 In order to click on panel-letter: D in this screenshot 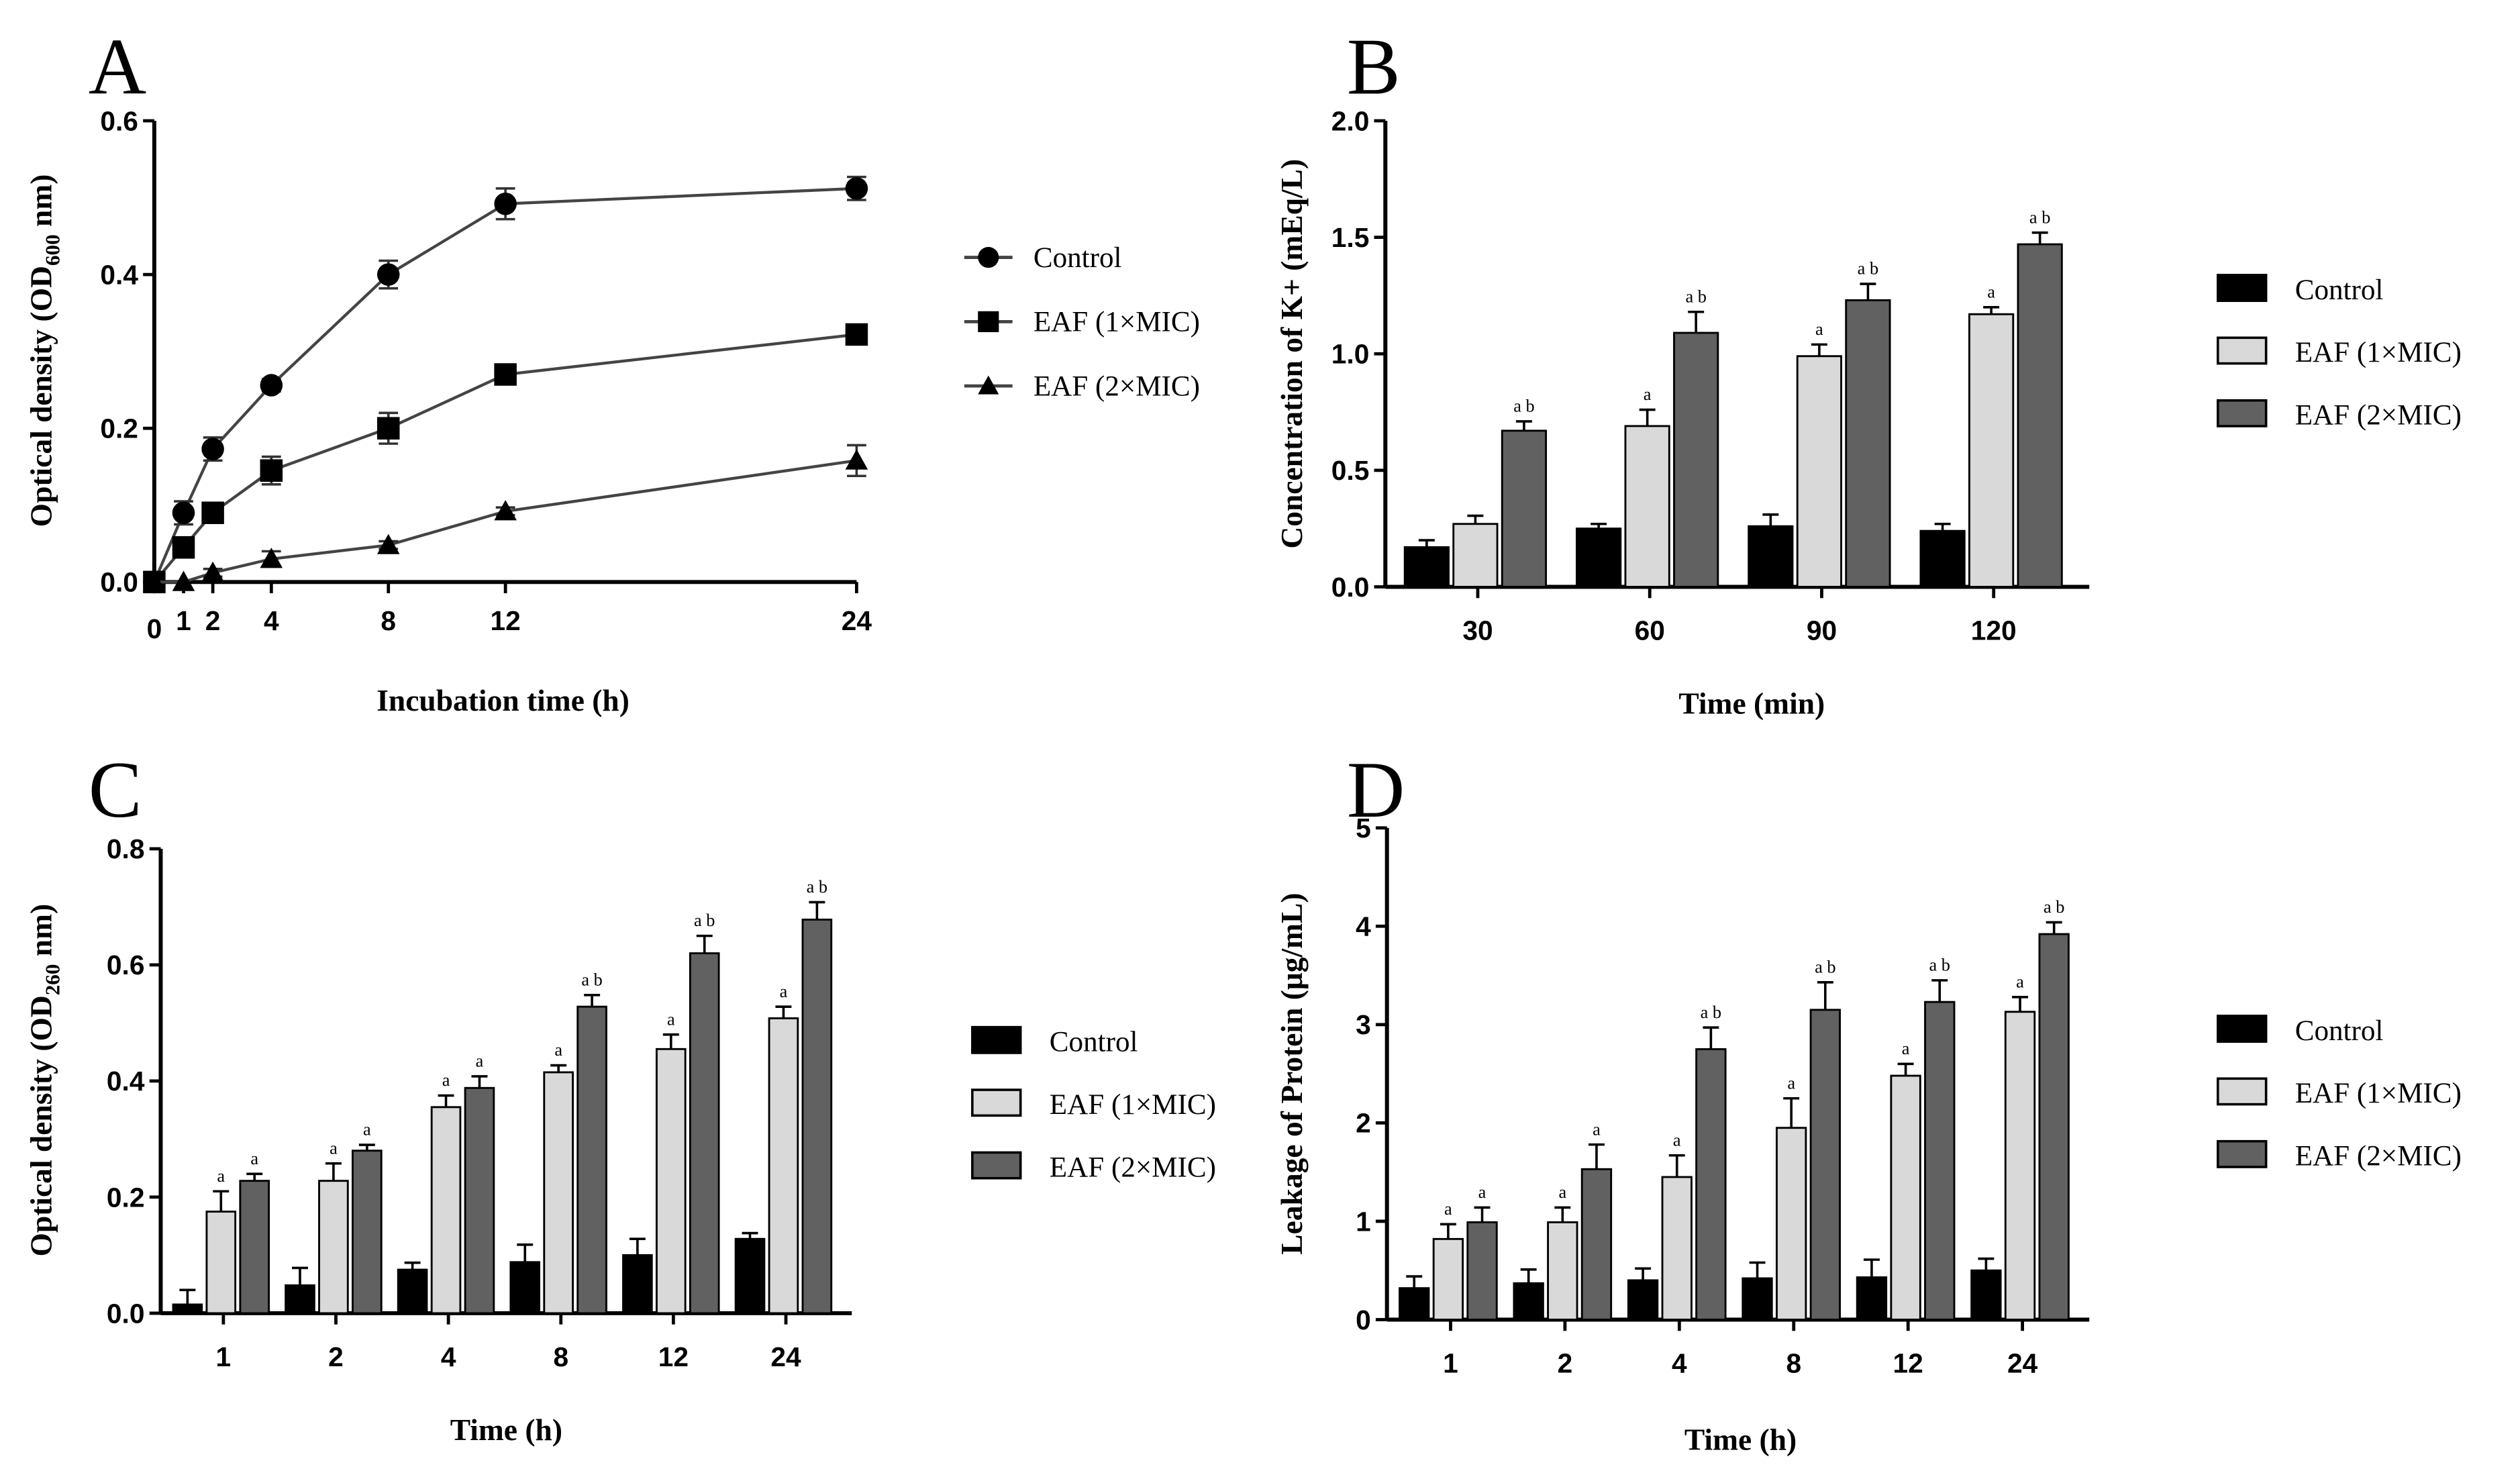, I will do `click(1376, 789)`.